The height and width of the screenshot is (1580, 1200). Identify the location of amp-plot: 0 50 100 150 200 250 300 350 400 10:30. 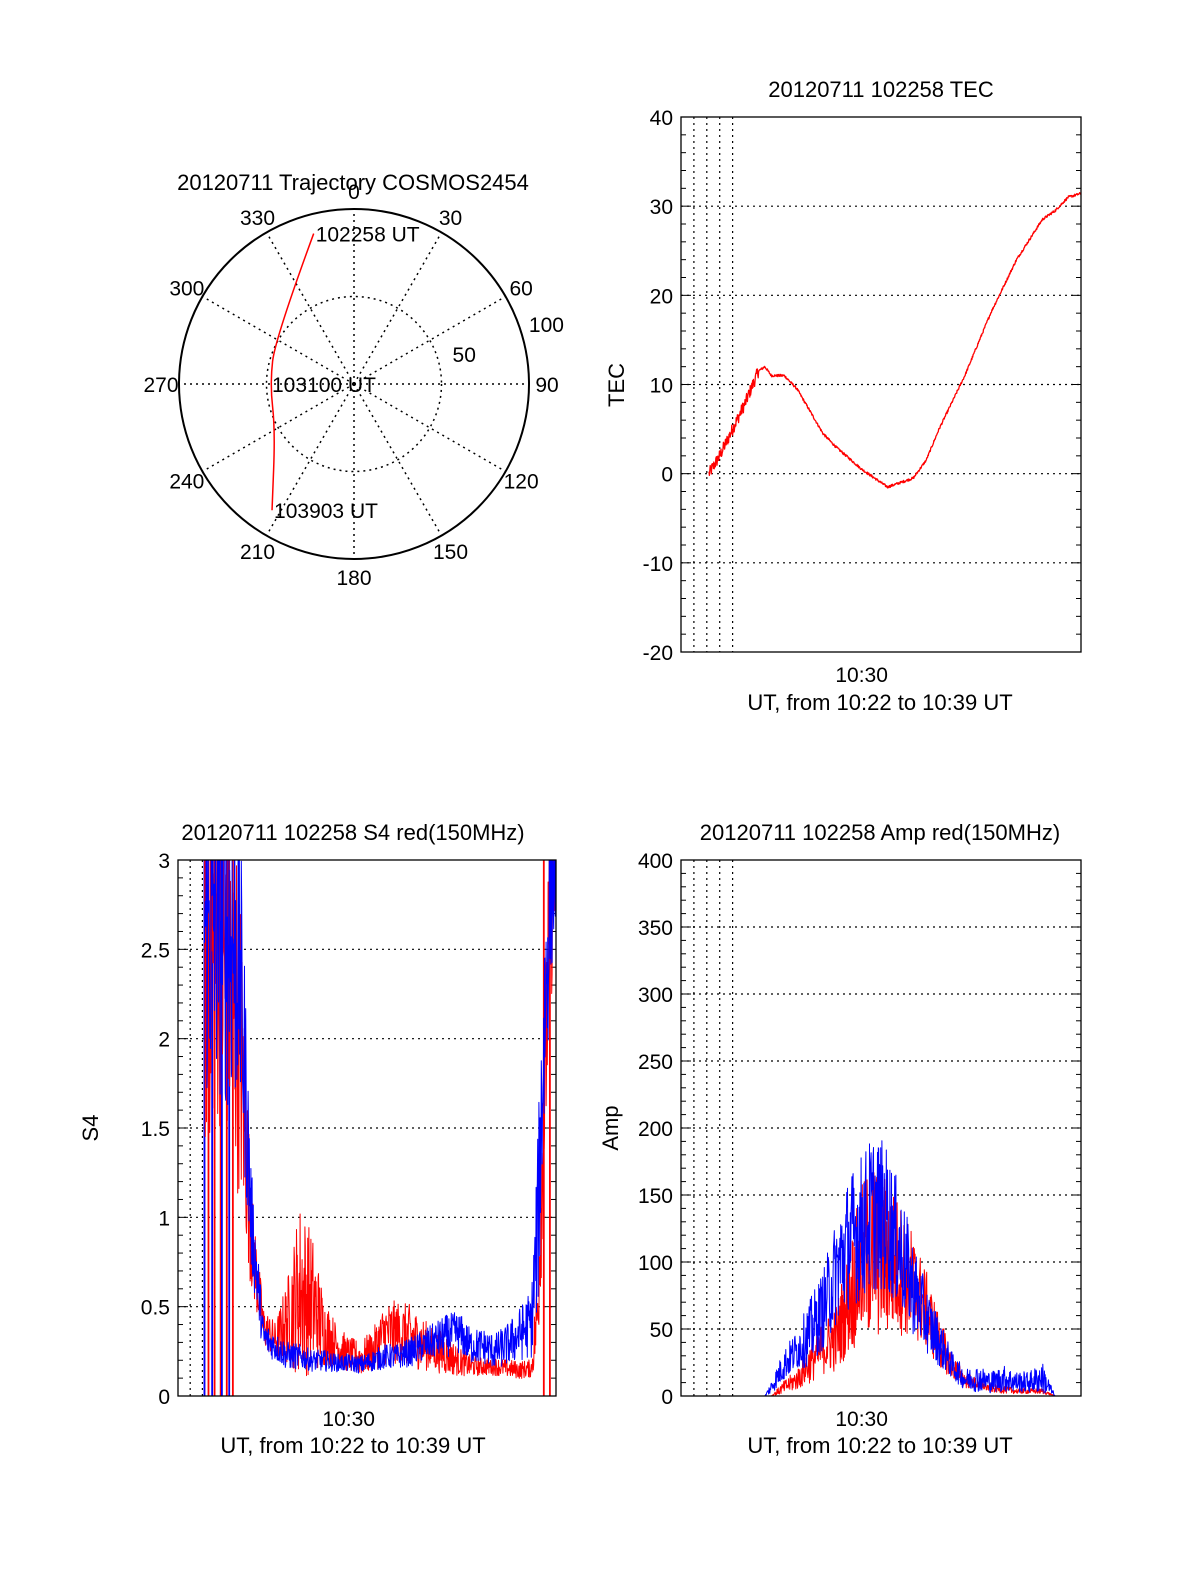
(860, 1140).